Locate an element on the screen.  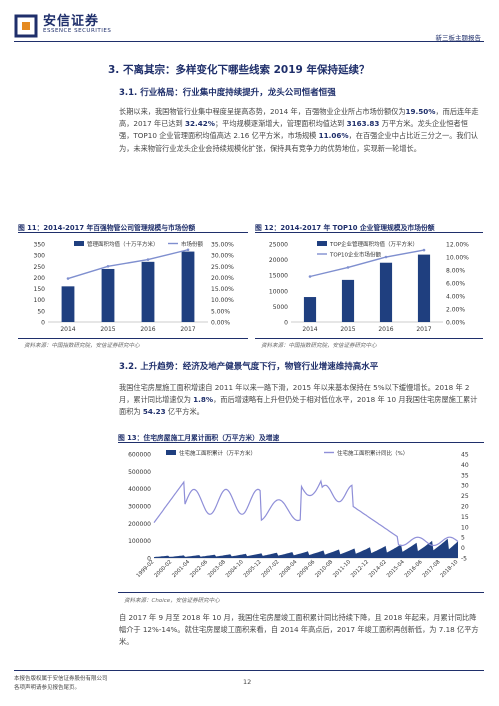
y2-tick-label: 15 is located at coordinates (465, 517).